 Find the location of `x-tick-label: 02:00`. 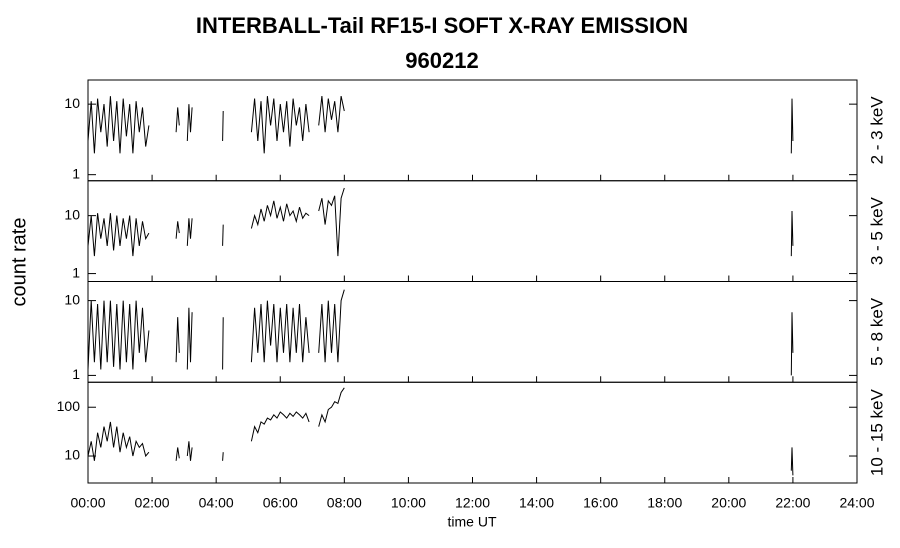

x-tick-label: 02:00 is located at coordinates (152, 503).